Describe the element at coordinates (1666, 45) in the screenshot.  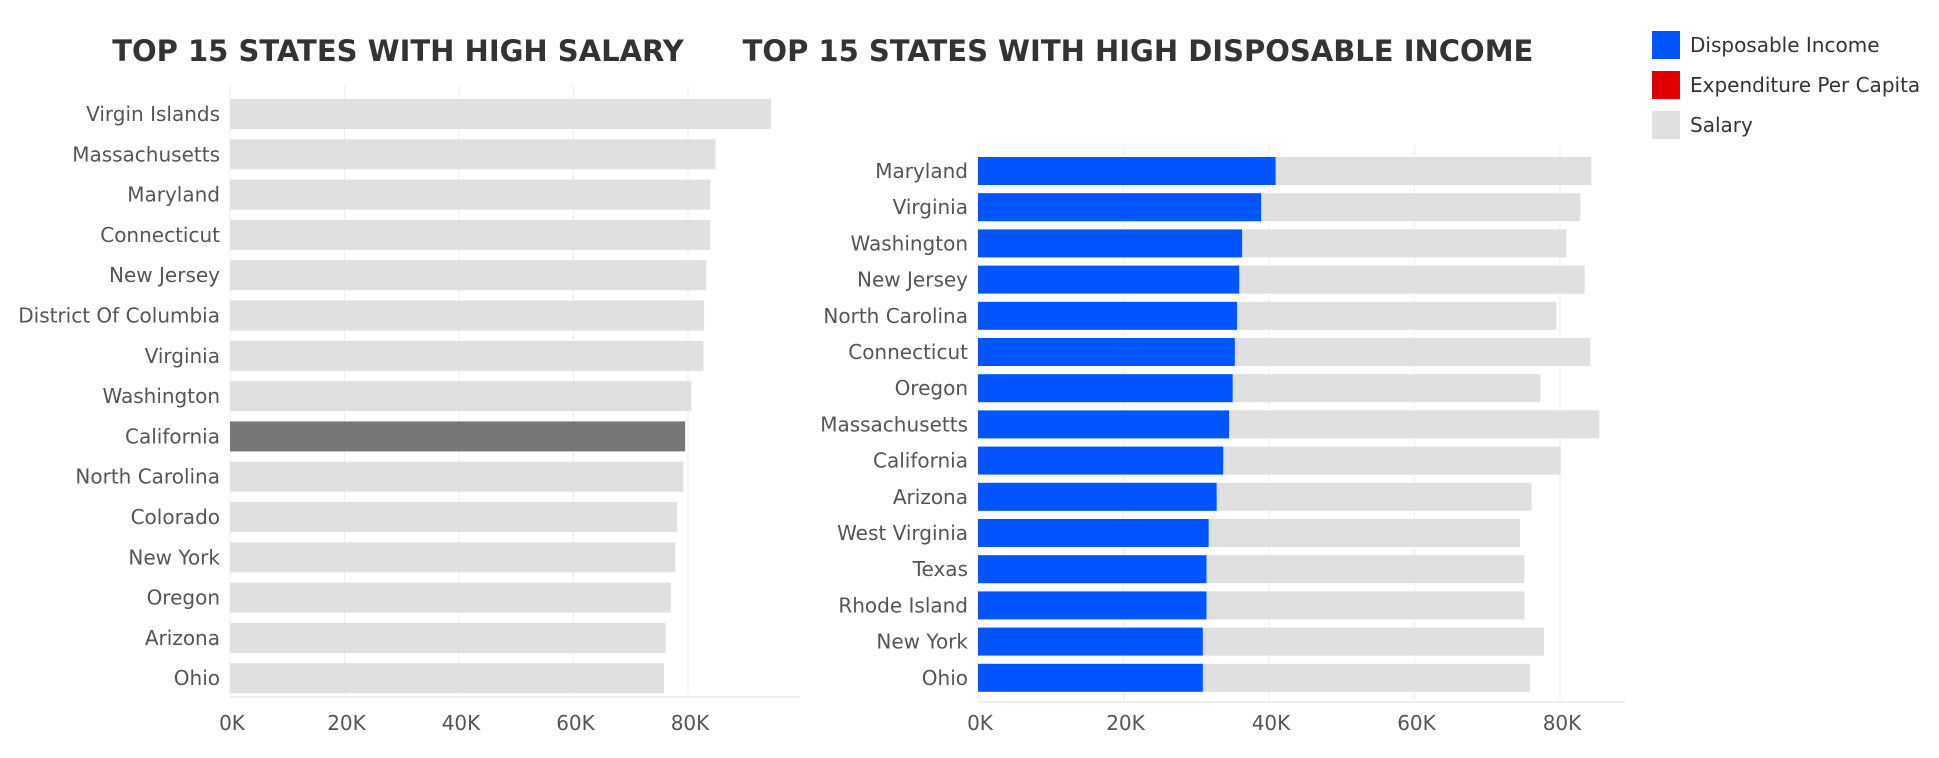
I see `legend-swatch-disposable-income` at that location.